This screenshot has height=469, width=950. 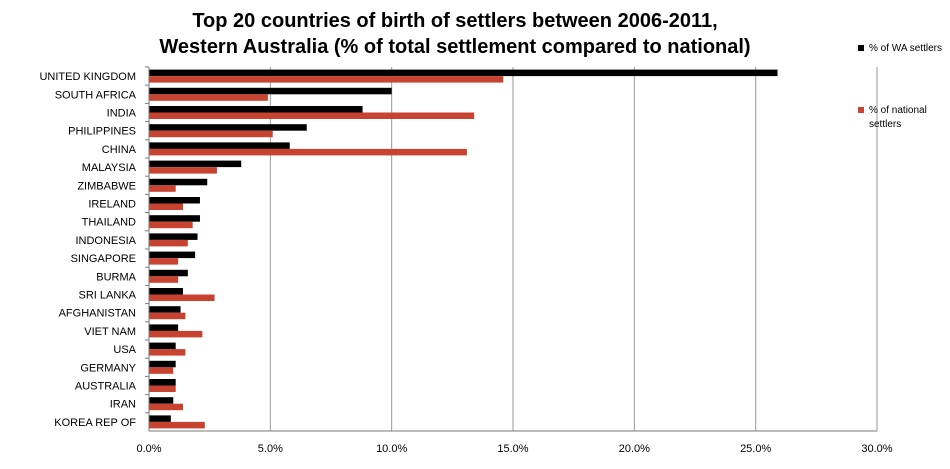 What do you see at coordinates (109, 168) in the screenshot?
I see `category-label: MALAYSIA` at bounding box center [109, 168].